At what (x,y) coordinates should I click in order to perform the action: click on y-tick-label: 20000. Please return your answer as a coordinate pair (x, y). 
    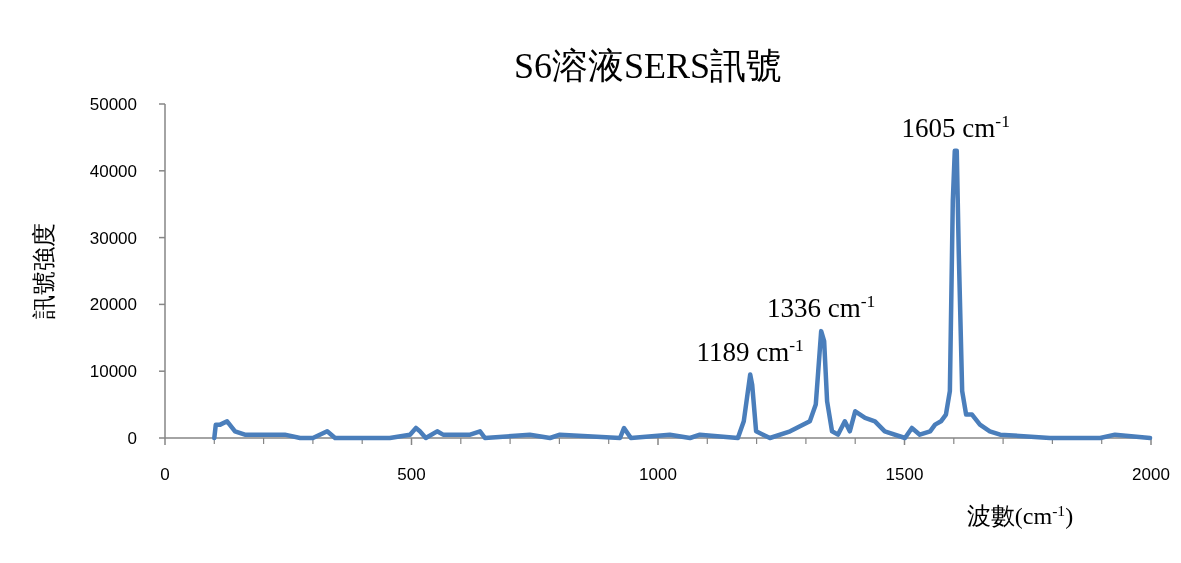
    Looking at the image, I should click on (113, 305).